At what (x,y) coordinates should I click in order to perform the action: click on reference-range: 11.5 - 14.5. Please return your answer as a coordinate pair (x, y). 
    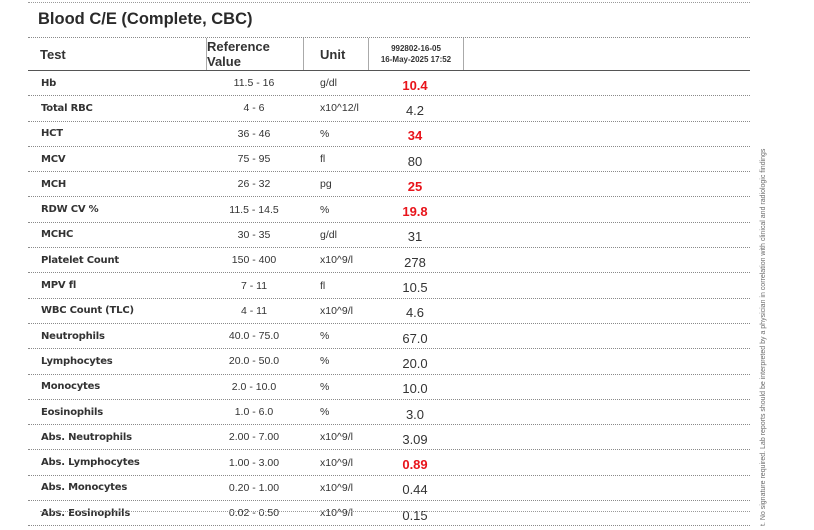
    Looking at the image, I should click on (254, 209).